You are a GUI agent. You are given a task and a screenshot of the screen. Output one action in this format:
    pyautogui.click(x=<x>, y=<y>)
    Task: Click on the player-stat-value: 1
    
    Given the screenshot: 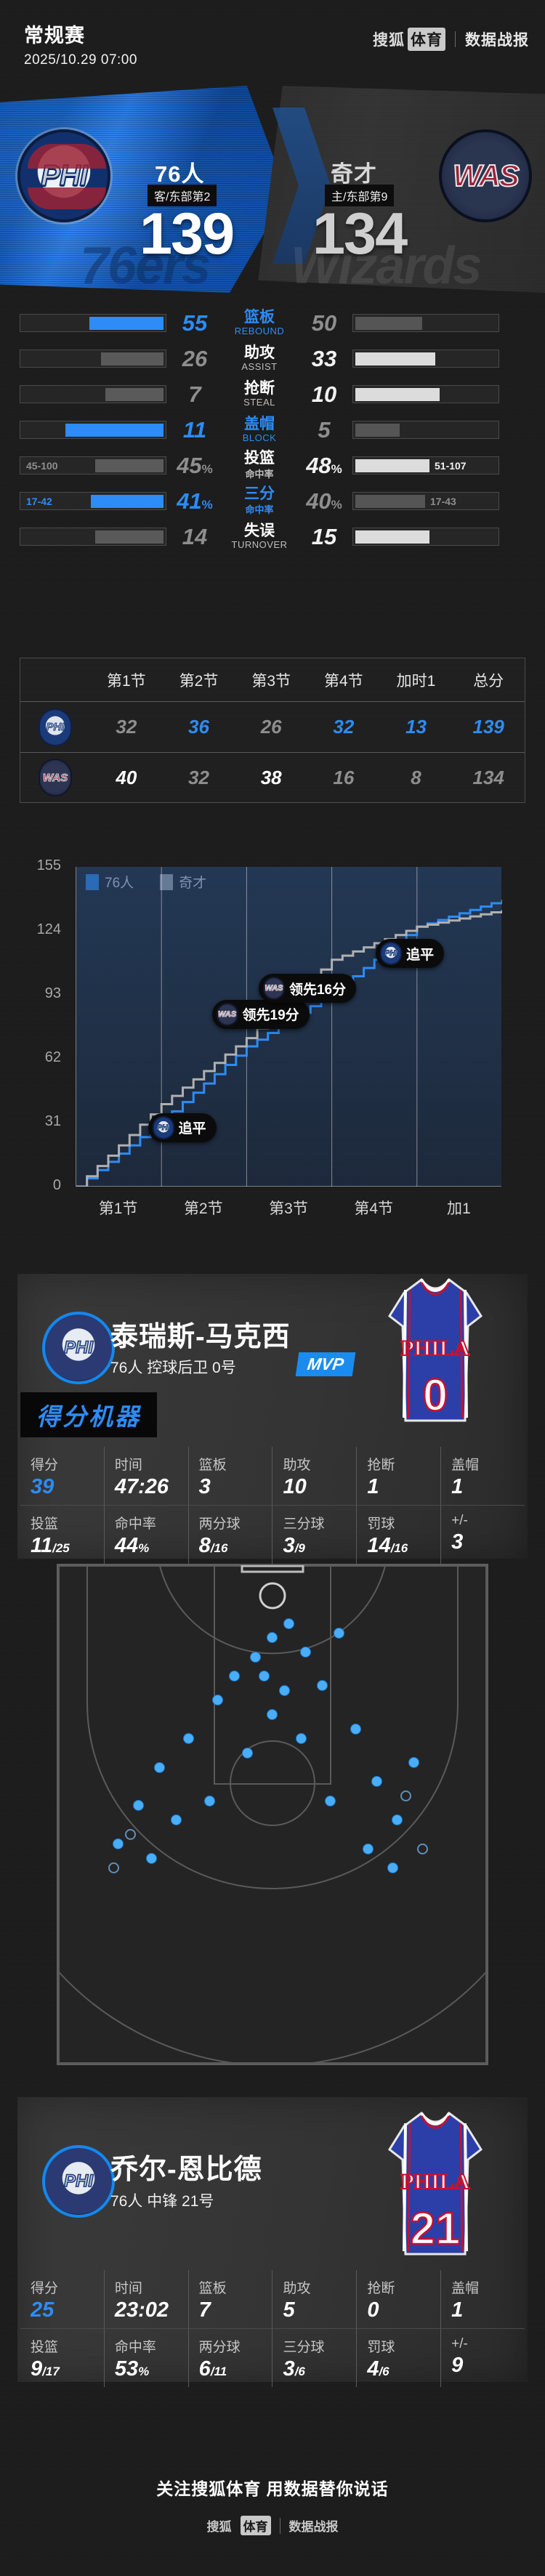 What is the action you would take?
    pyautogui.click(x=373, y=1487)
    